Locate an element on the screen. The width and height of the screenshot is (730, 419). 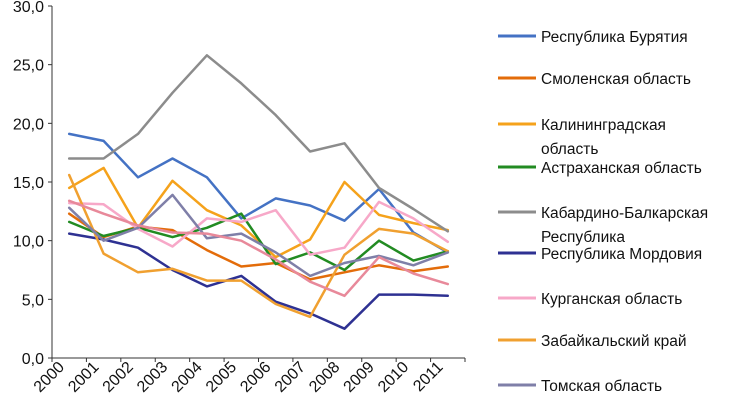
legend-label: Кабардино-Балкарская is located at coordinates (624, 213).